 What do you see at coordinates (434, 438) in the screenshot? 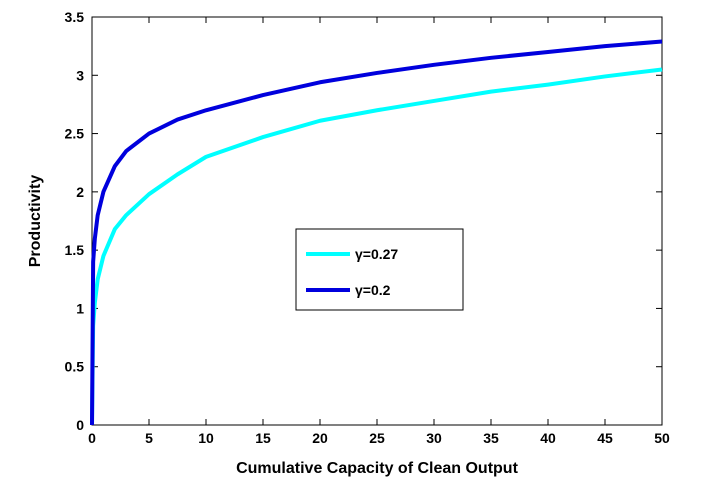
I see `x-tick-label: 30` at bounding box center [434, 438].